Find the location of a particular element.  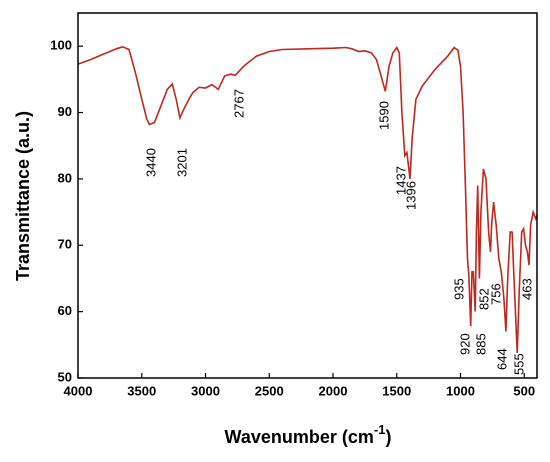

peak-label: 463 is located at coordinates (526, 289).